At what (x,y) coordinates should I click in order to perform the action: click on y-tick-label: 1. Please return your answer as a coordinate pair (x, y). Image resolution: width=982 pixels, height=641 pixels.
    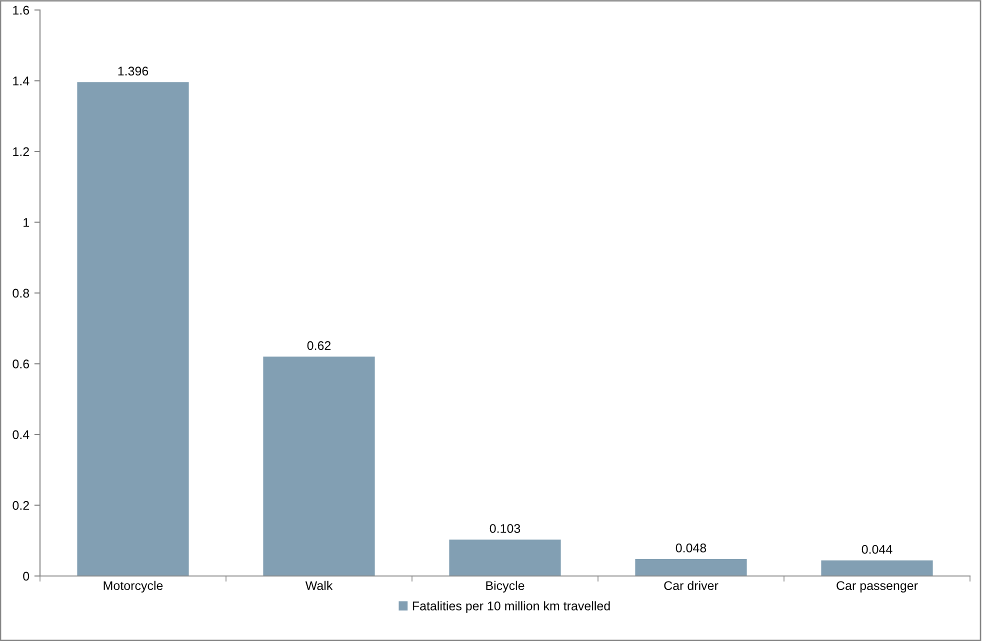
    Looking at the image, I should click on (26, 222).